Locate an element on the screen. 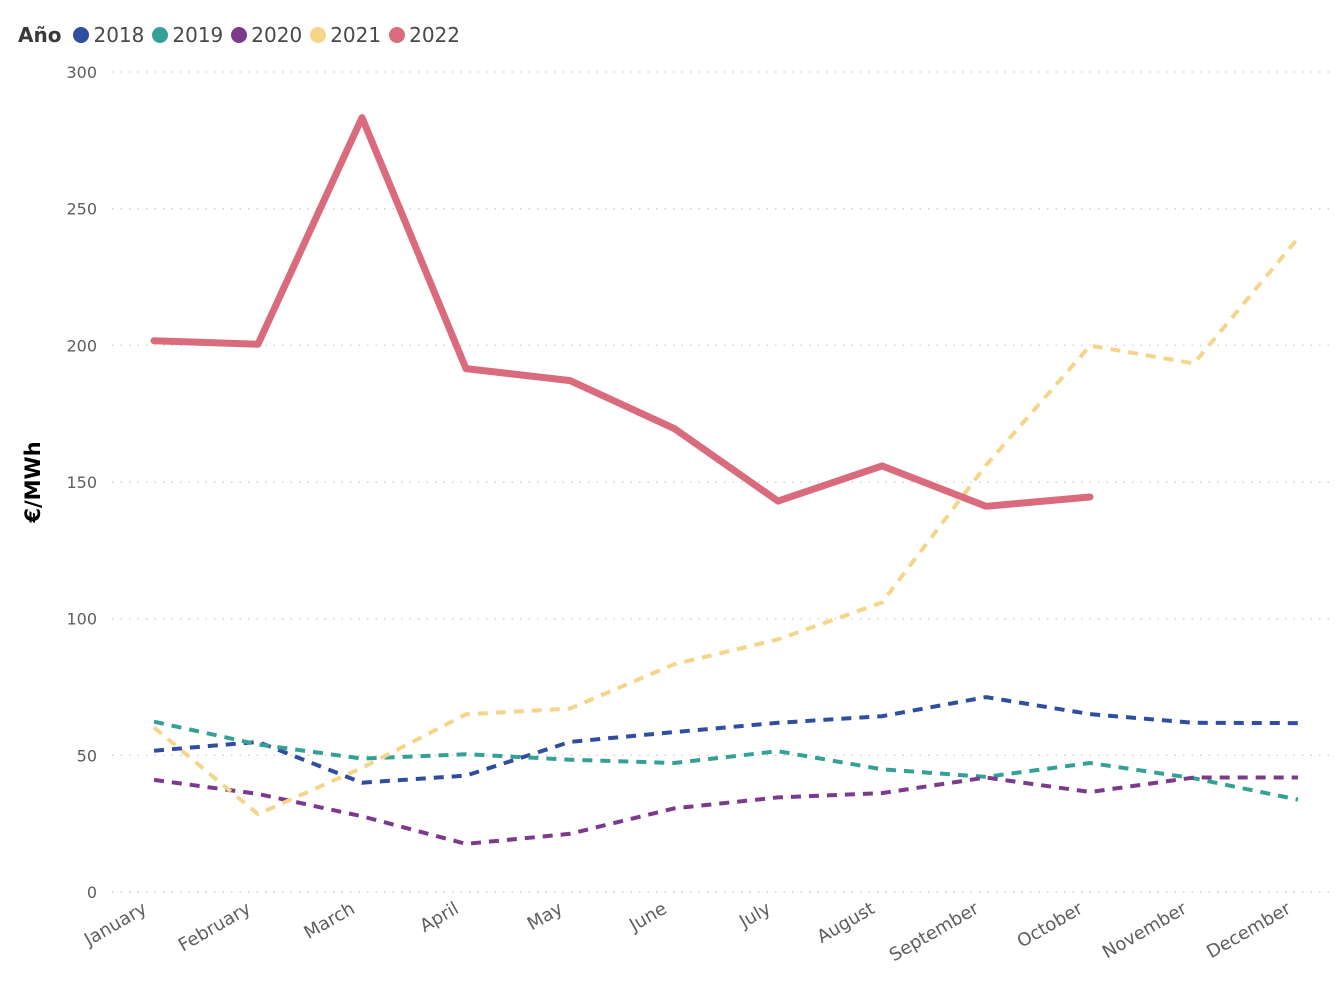 This screenshot has height=988, width=1339. x-tick-label: March is located at coordinates (329, 921).